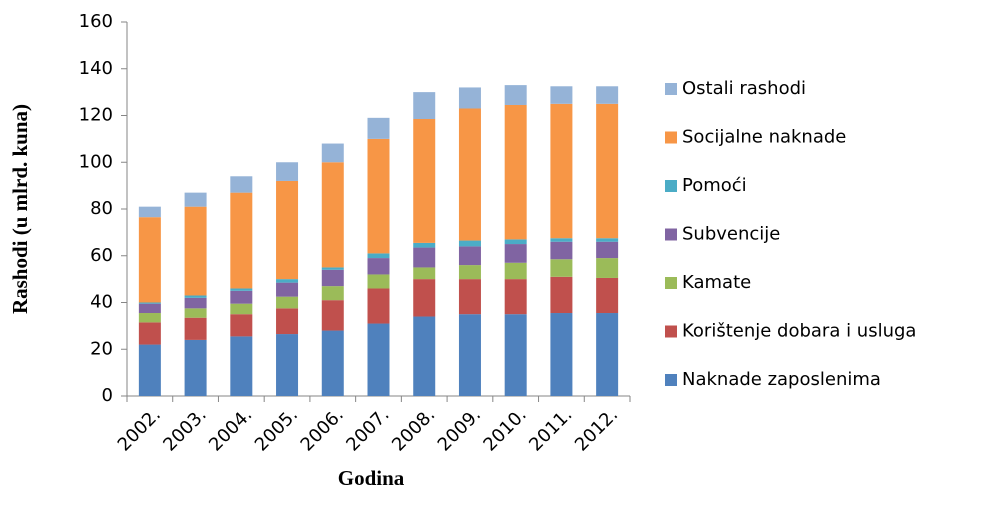 Image resolution: width=987 pixels, height=513 pixels. What do you see at coordinates (596, 429) in the screenshot?
I see `x-tick-label: 2012.` at bounding box center [596, 429].